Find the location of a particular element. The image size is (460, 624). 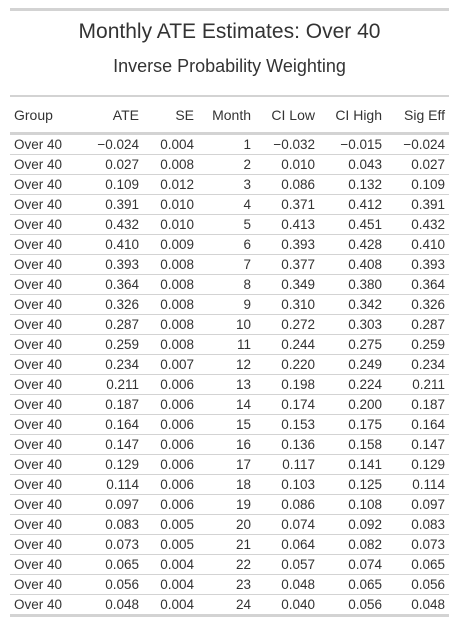

ate-cell: 0.048 is located at coordinates (110, 605).